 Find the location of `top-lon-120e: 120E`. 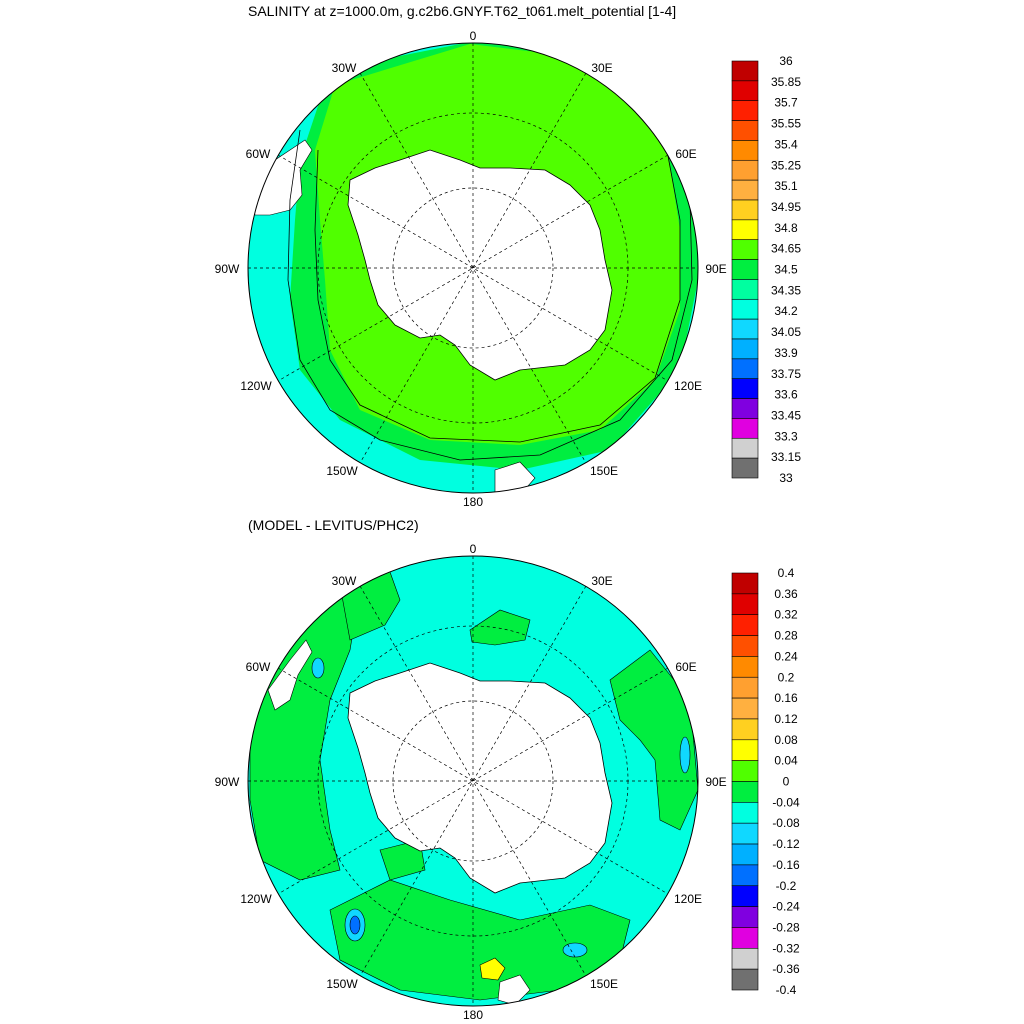

top-lon-120e: 120E is located at coordinates (688, 386).